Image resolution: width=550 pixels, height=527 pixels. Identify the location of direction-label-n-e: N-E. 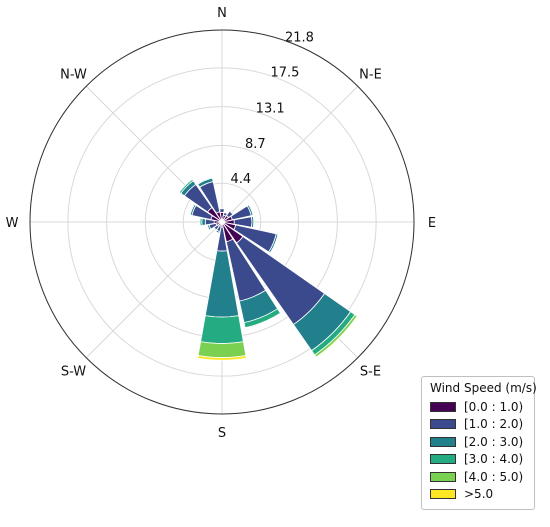
(370, 75).